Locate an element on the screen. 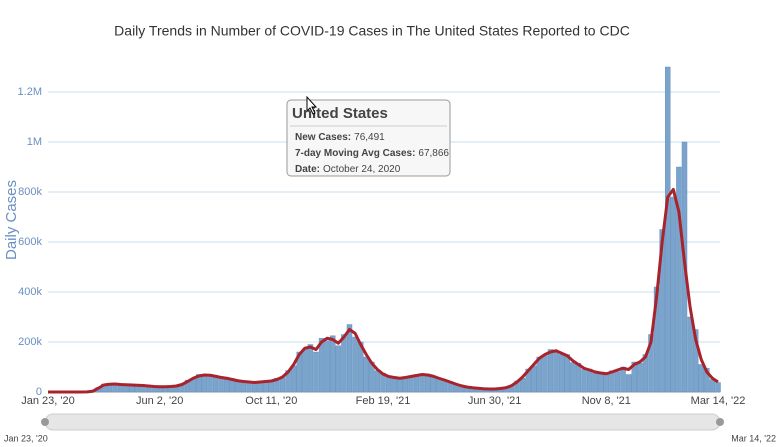 Image resolution: width=780 pixels, height=447 pixels. tooltip-row-value: 76,491 is located at coordinates (369, 137).